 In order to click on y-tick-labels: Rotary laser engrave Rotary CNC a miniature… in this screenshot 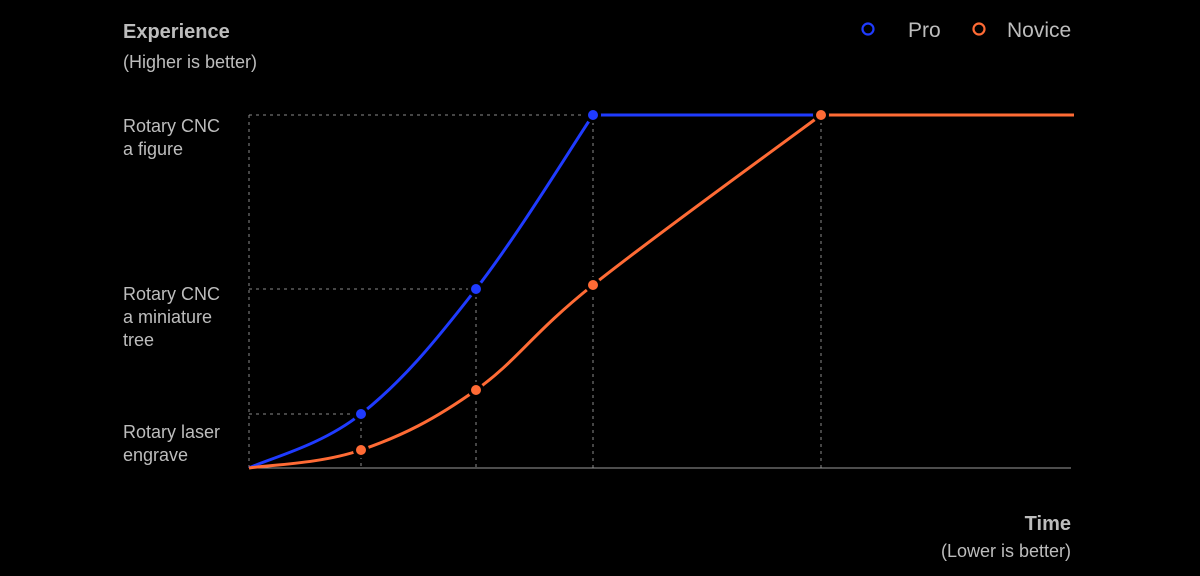, I will do `click(171, 290)`.